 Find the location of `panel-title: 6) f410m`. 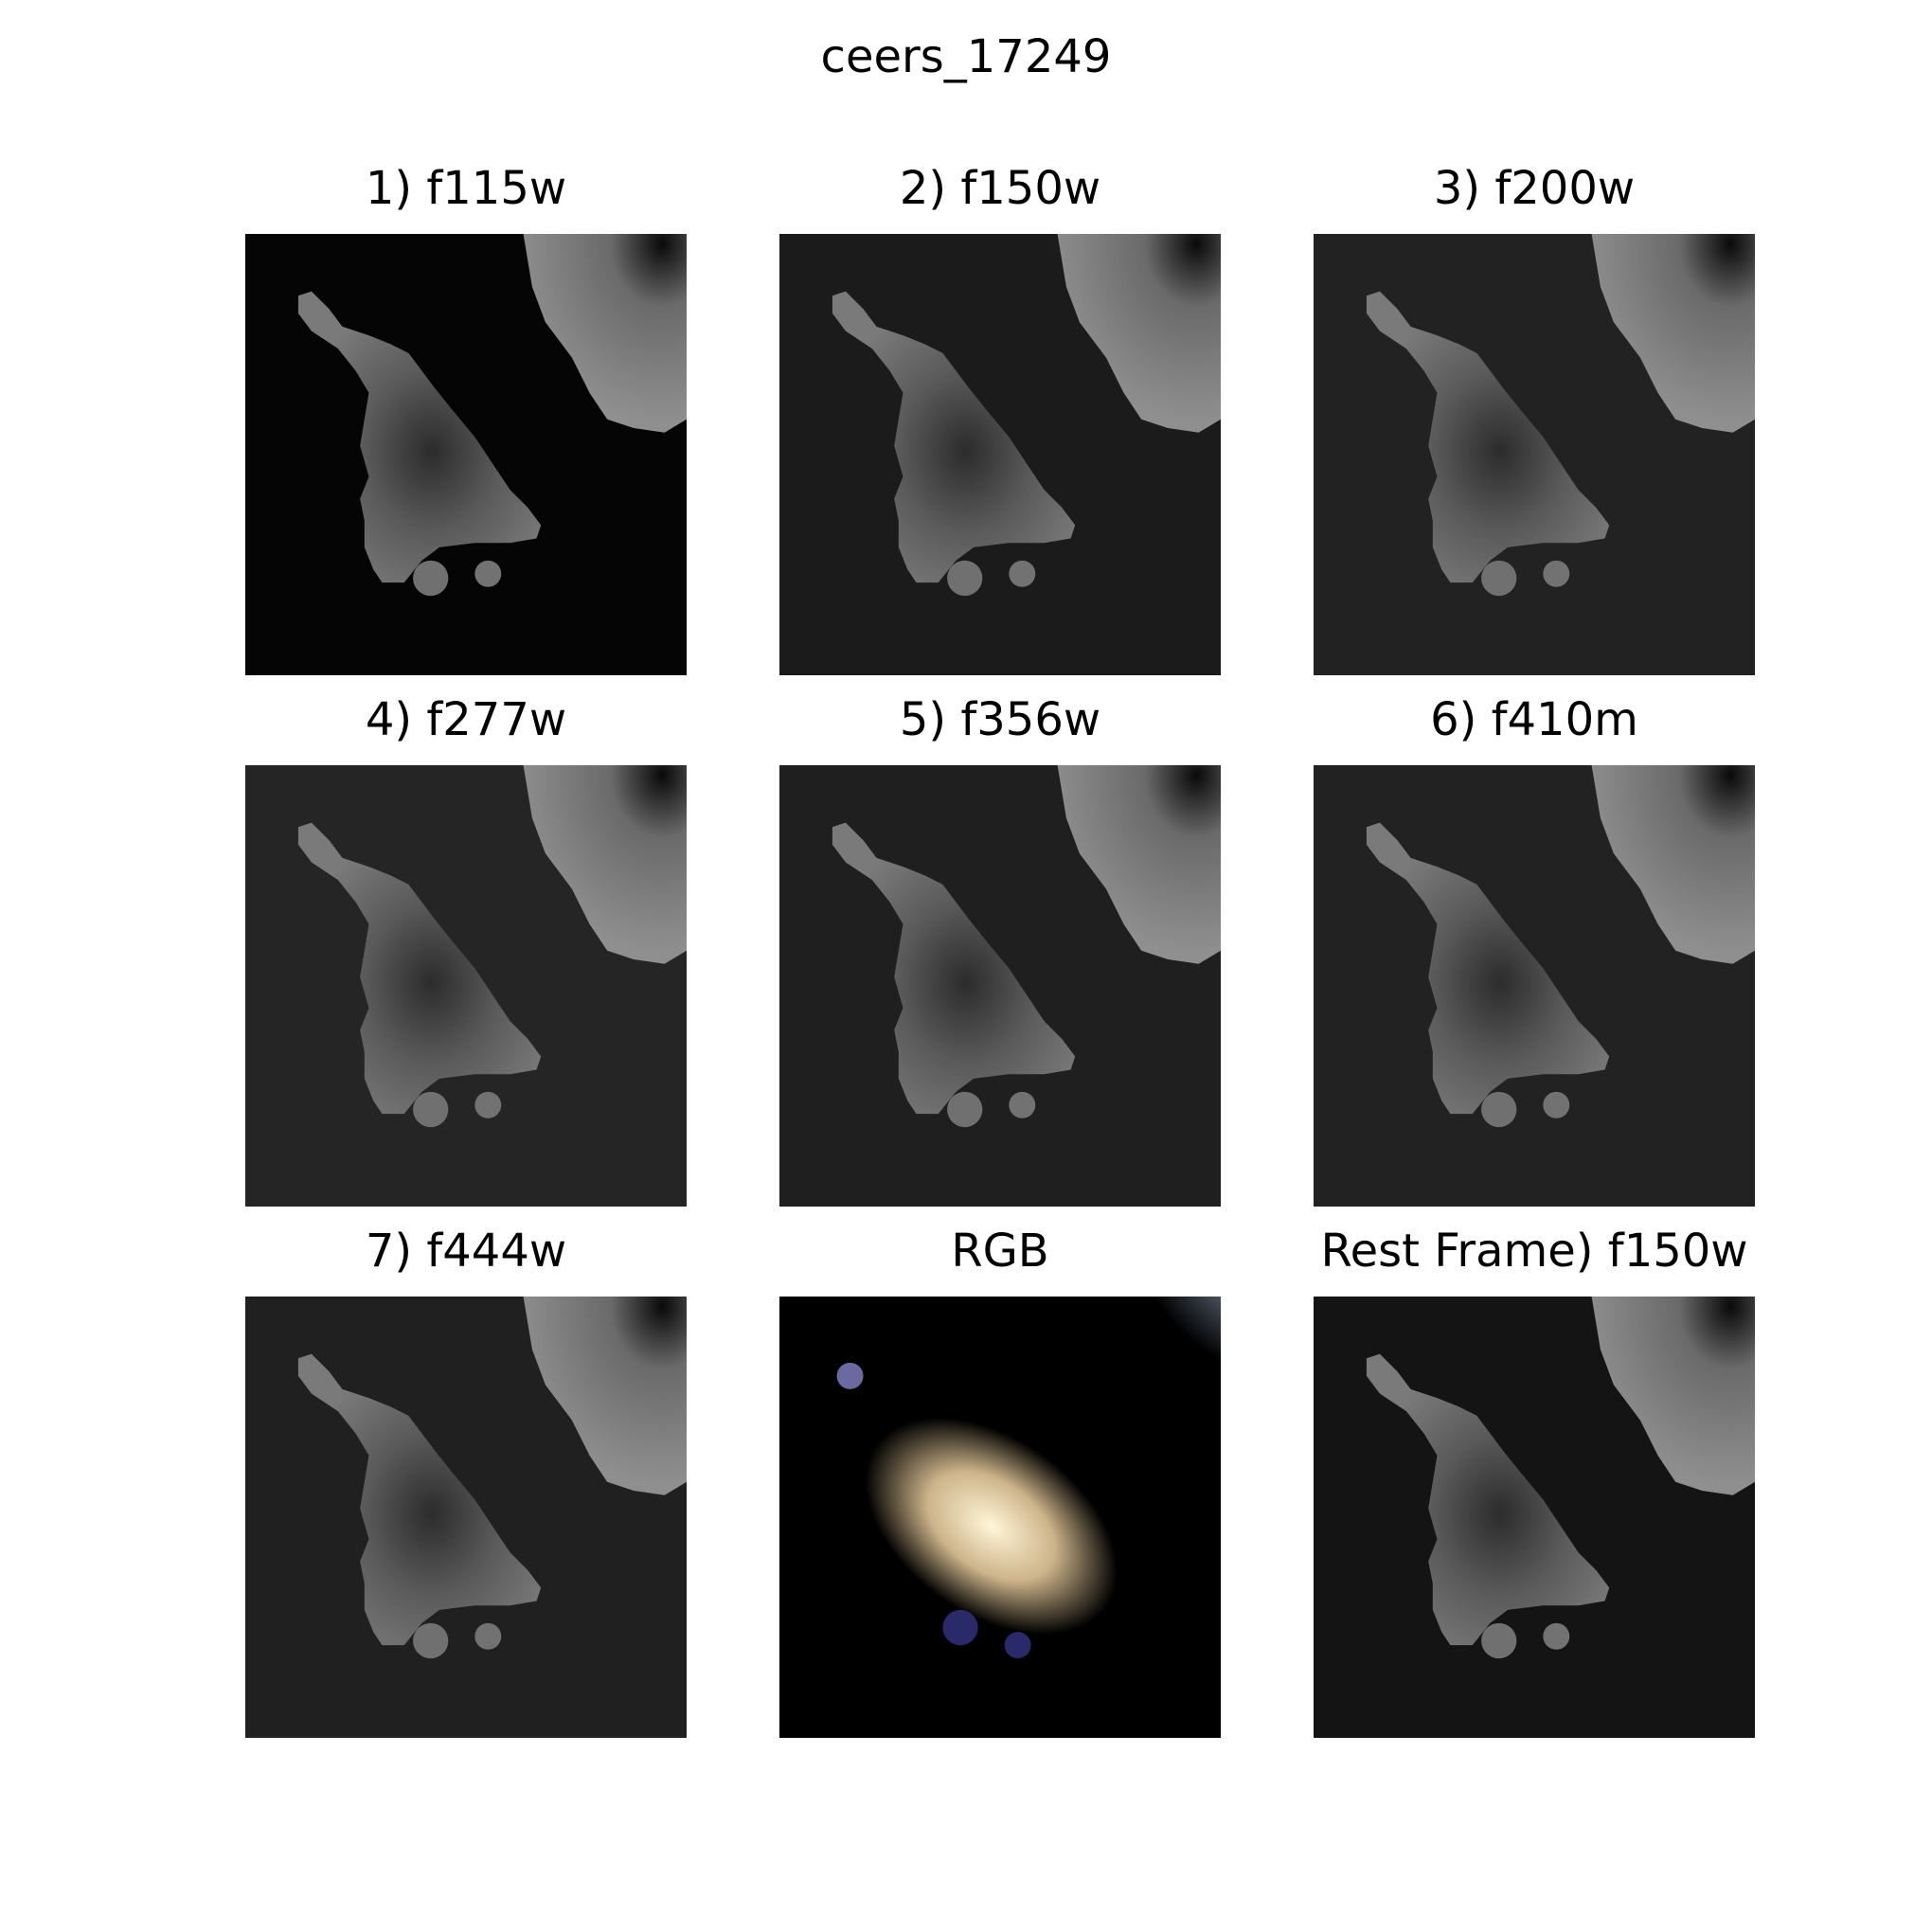

panel-title: 6) f410m is located at coordinates (1534, 719).